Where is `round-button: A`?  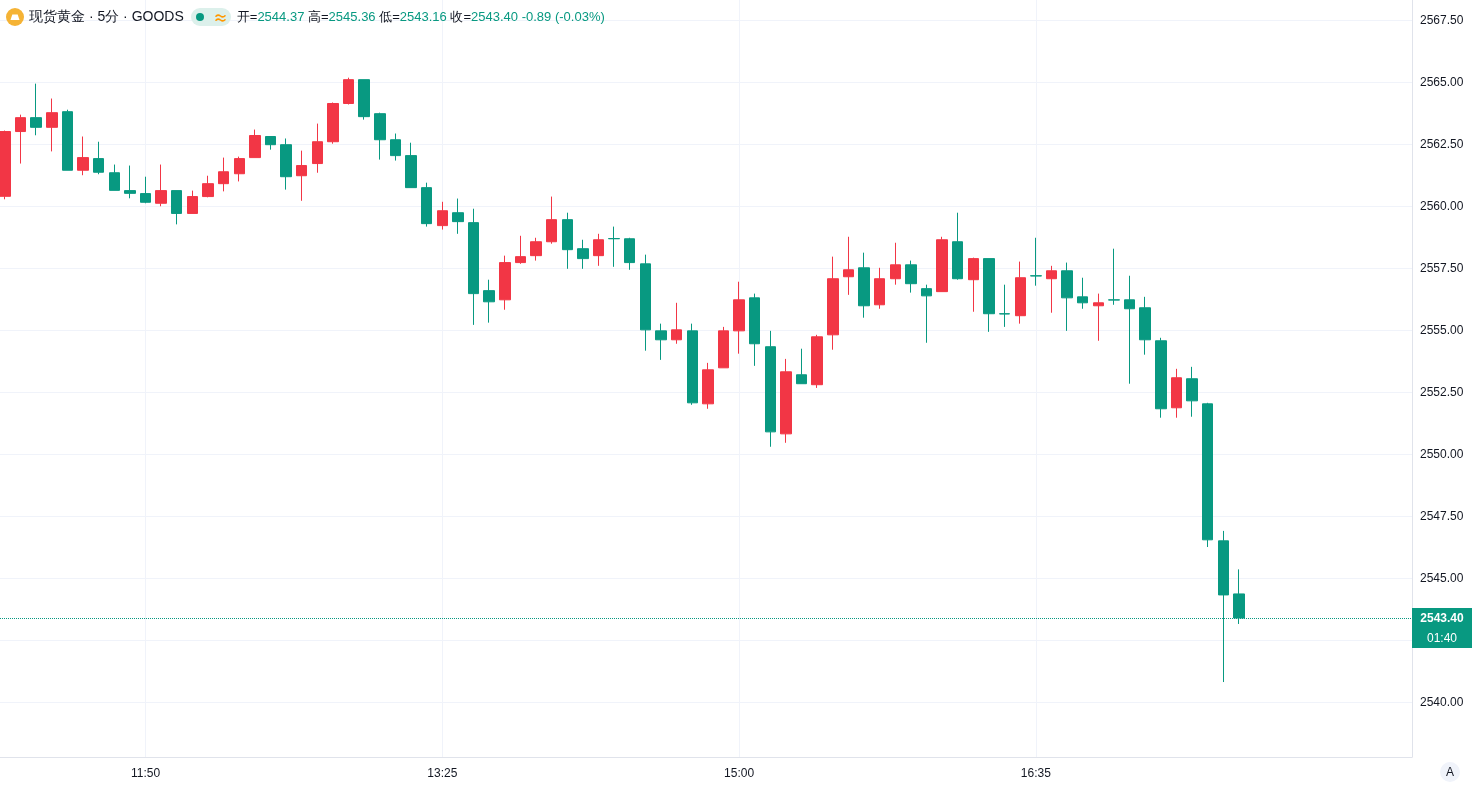 round-button: A is located at coordinates (1450, 772).